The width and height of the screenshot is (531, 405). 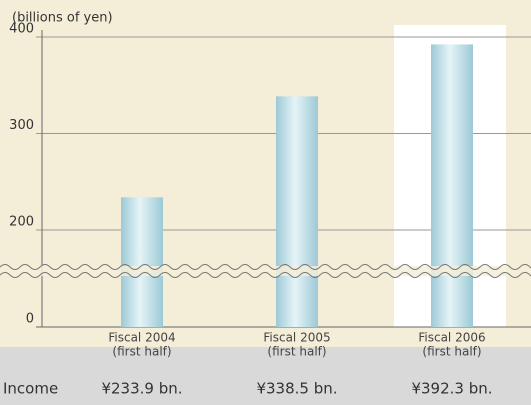 I want to click on x-tick-label: Fiscal 2005, so click(x=296, y=338).